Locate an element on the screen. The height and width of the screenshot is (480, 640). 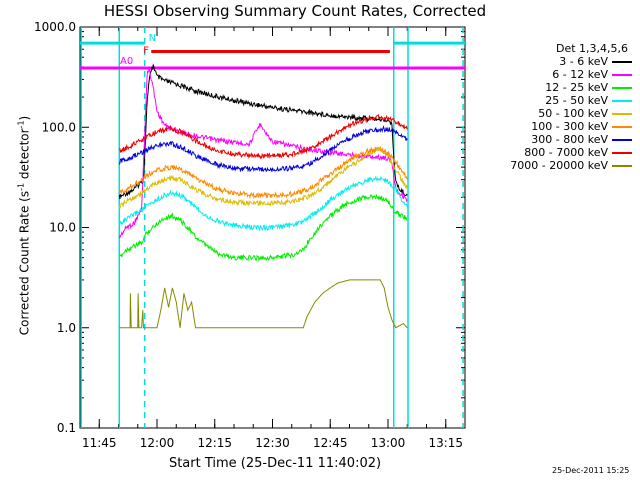
legend-label: 3 - 6 keV is located at coordinates (583, 61).